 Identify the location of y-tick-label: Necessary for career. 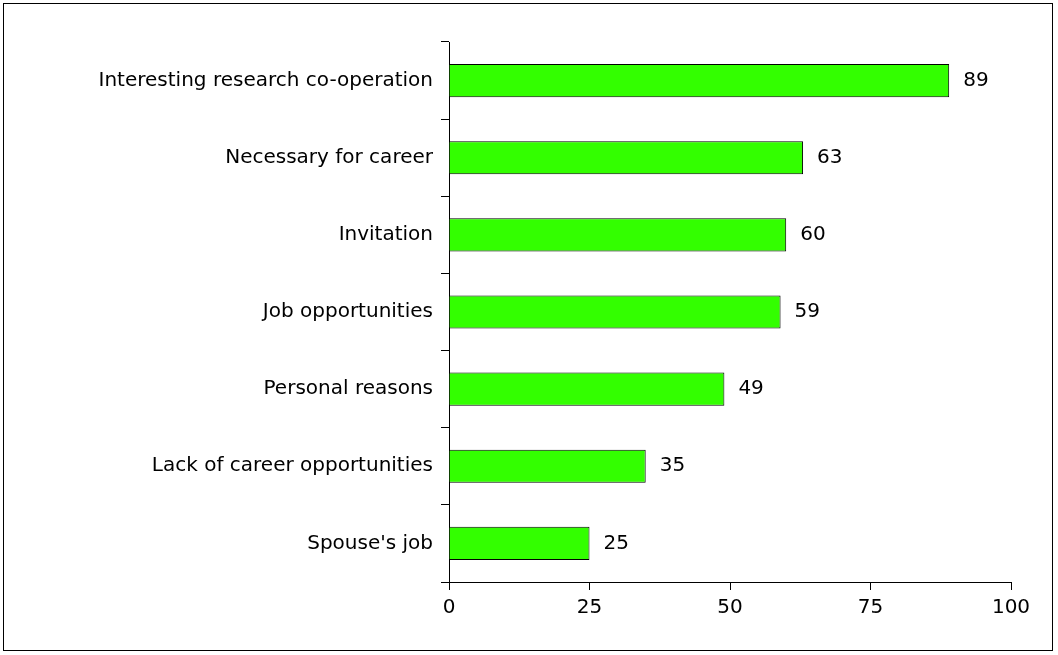
(329, 155).